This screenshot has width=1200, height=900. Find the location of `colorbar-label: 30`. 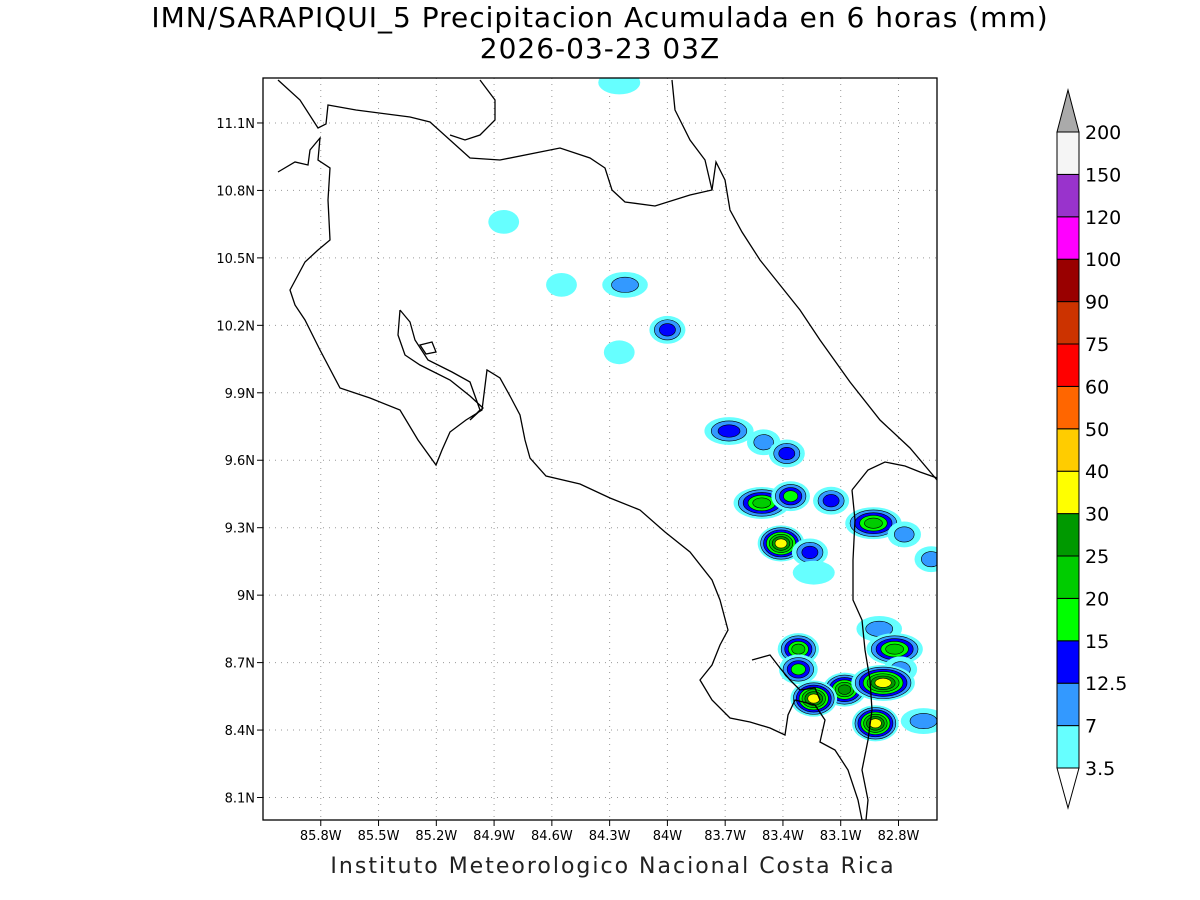

colorbar-label: 30 is located at coordinates (1097, 515).